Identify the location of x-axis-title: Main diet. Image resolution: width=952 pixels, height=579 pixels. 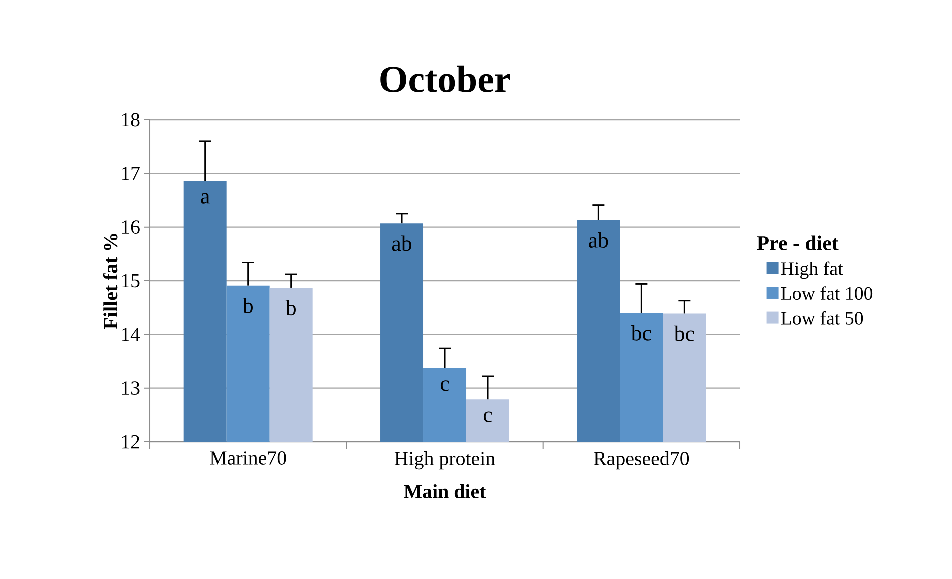
(445, 491).